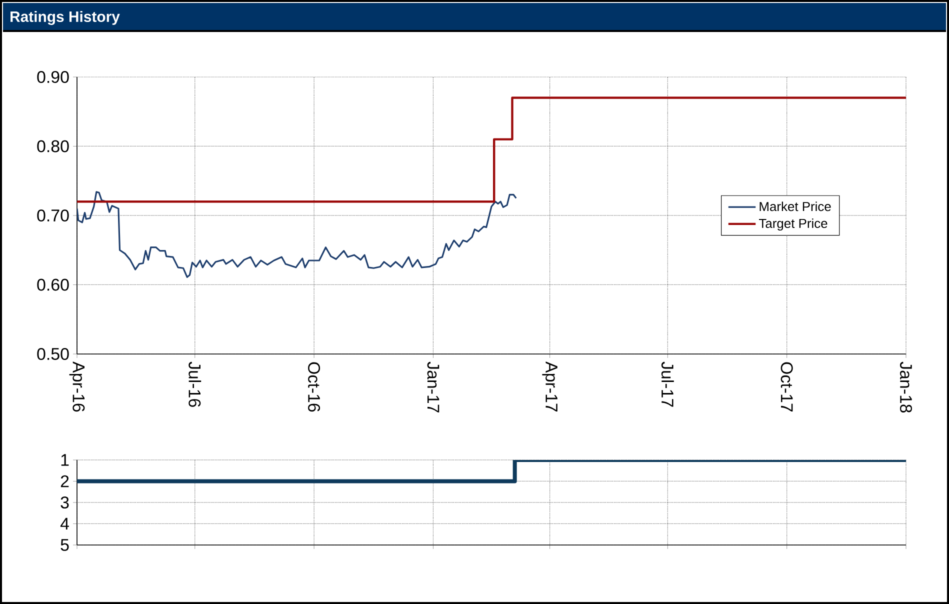 The image size is (949, 604). Describe the element at coordinates (53, 76) in the screenshot. I see `y-tick-label: 0.90` at that location.